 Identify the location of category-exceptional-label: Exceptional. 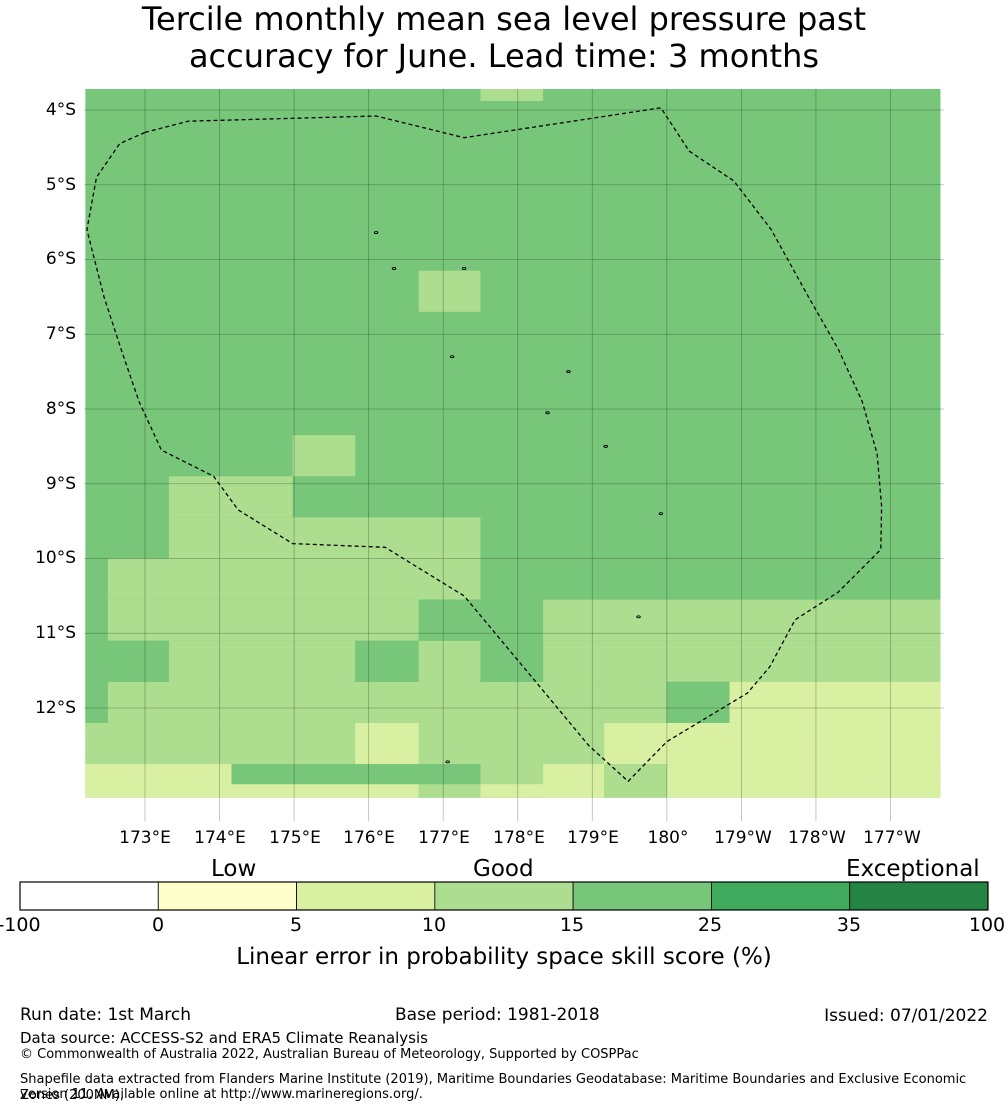
(913, 869).